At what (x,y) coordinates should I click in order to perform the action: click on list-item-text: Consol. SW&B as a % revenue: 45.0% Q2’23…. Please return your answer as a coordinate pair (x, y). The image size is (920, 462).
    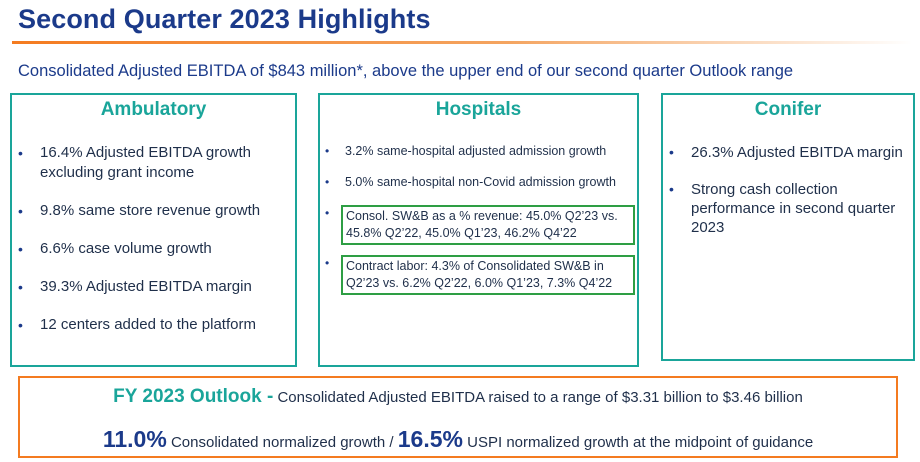
    Looking at the image, I should click on (488, 225).